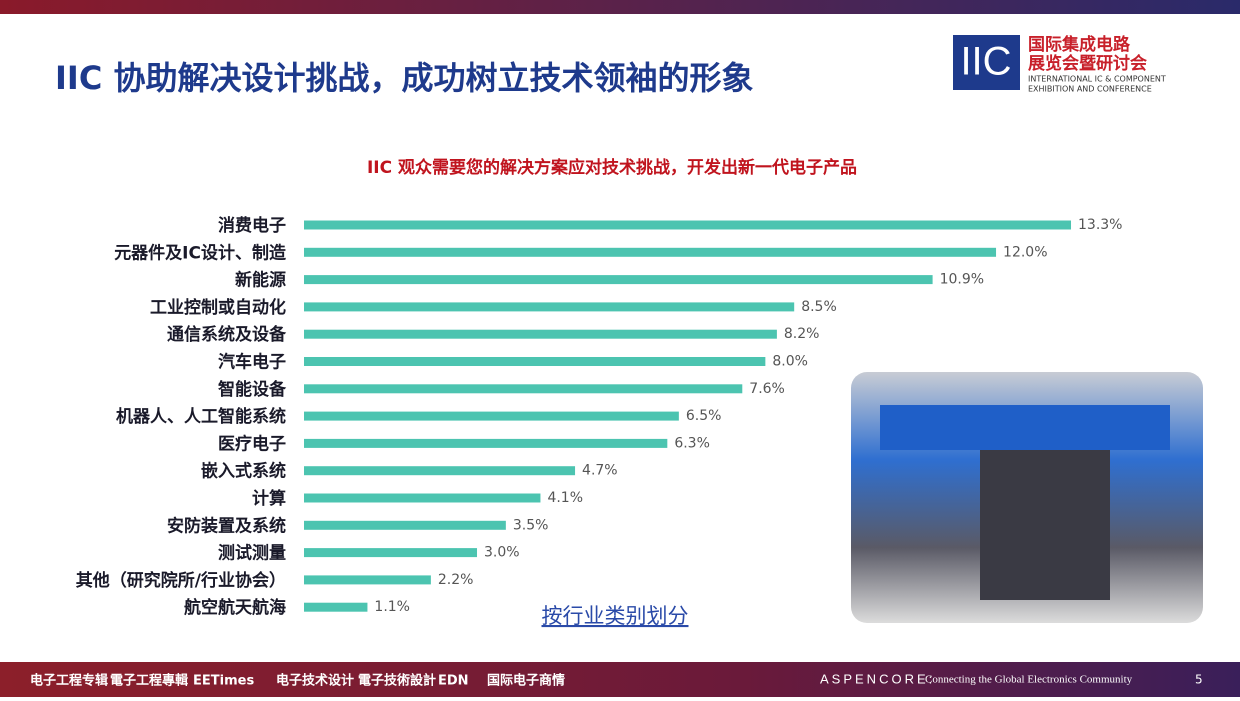  I want to click on category-label: 工业控制或自动化, so click(218, 307).